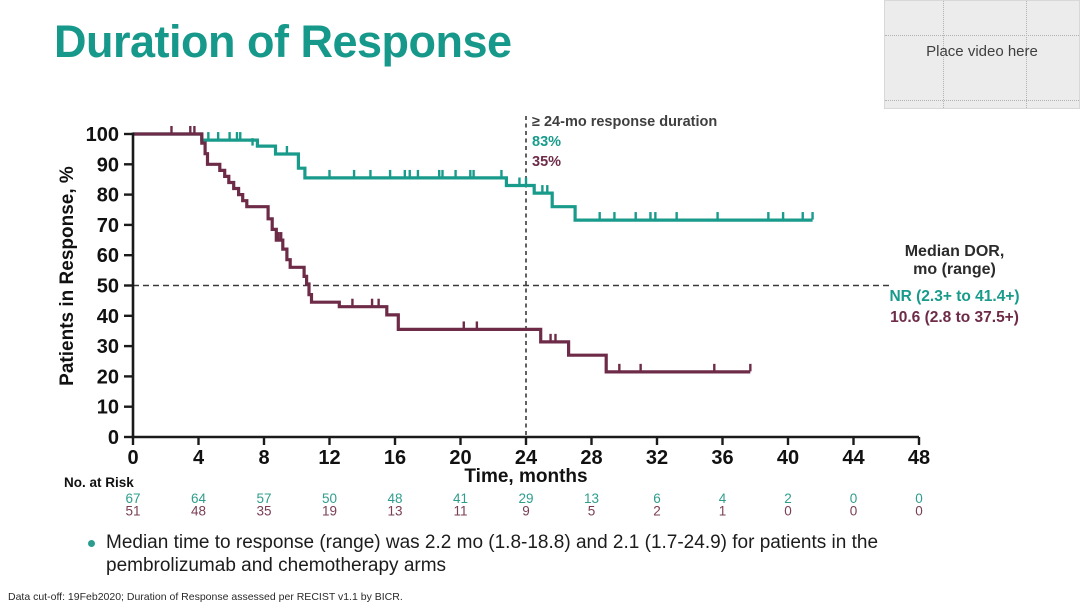 The width and height of the screenshot is (1080, 608). Describe the element at coordinates (592, 511) in the screenshot. I see `risk-count-chemotherapy: 5` at that location.